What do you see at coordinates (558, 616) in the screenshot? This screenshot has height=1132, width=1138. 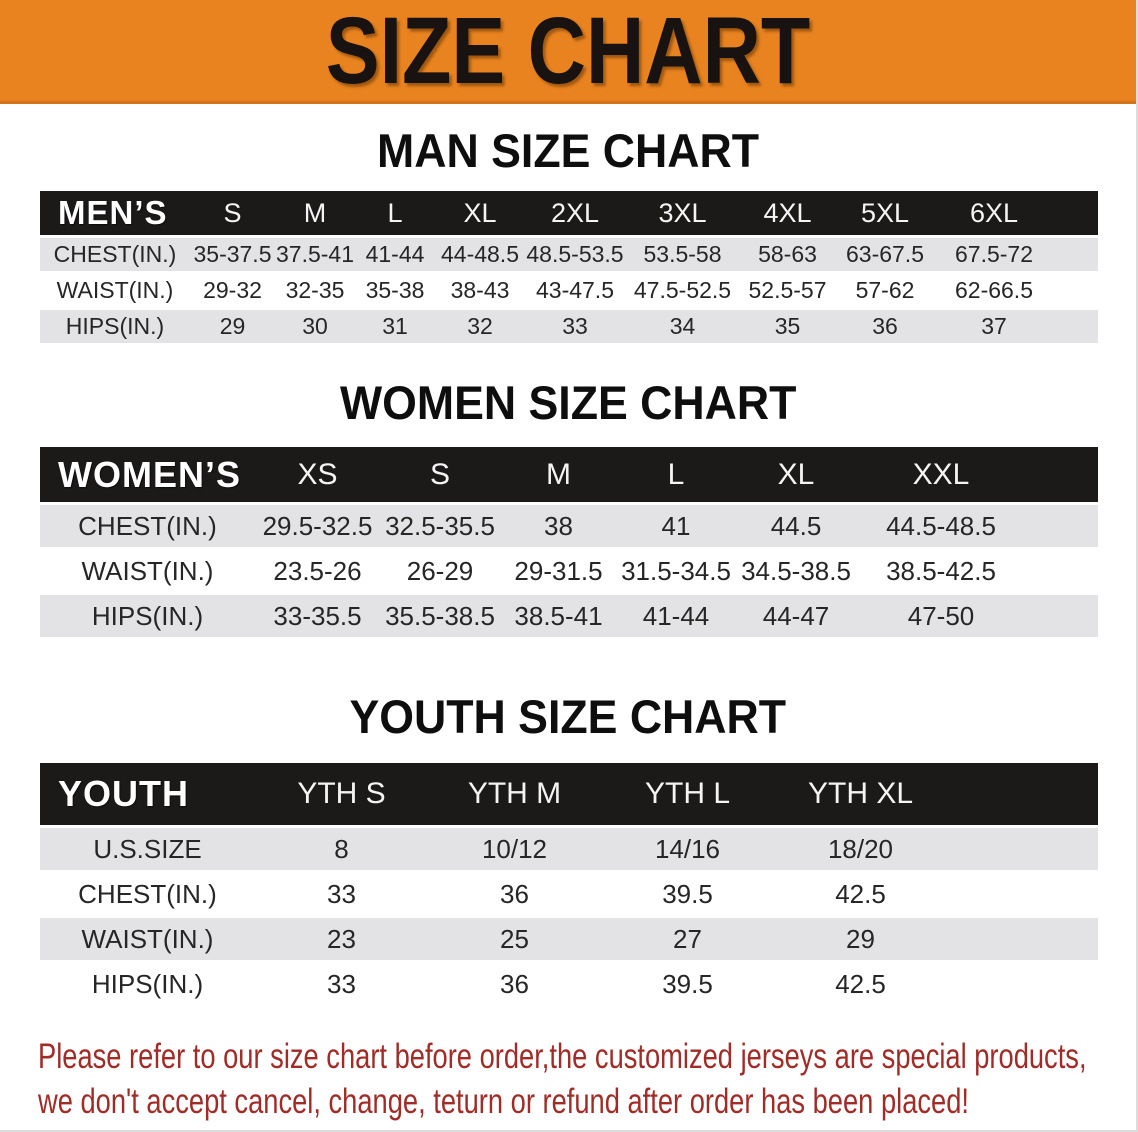 I see `size-value: 38.5-41` at bounding box center [558, 616].